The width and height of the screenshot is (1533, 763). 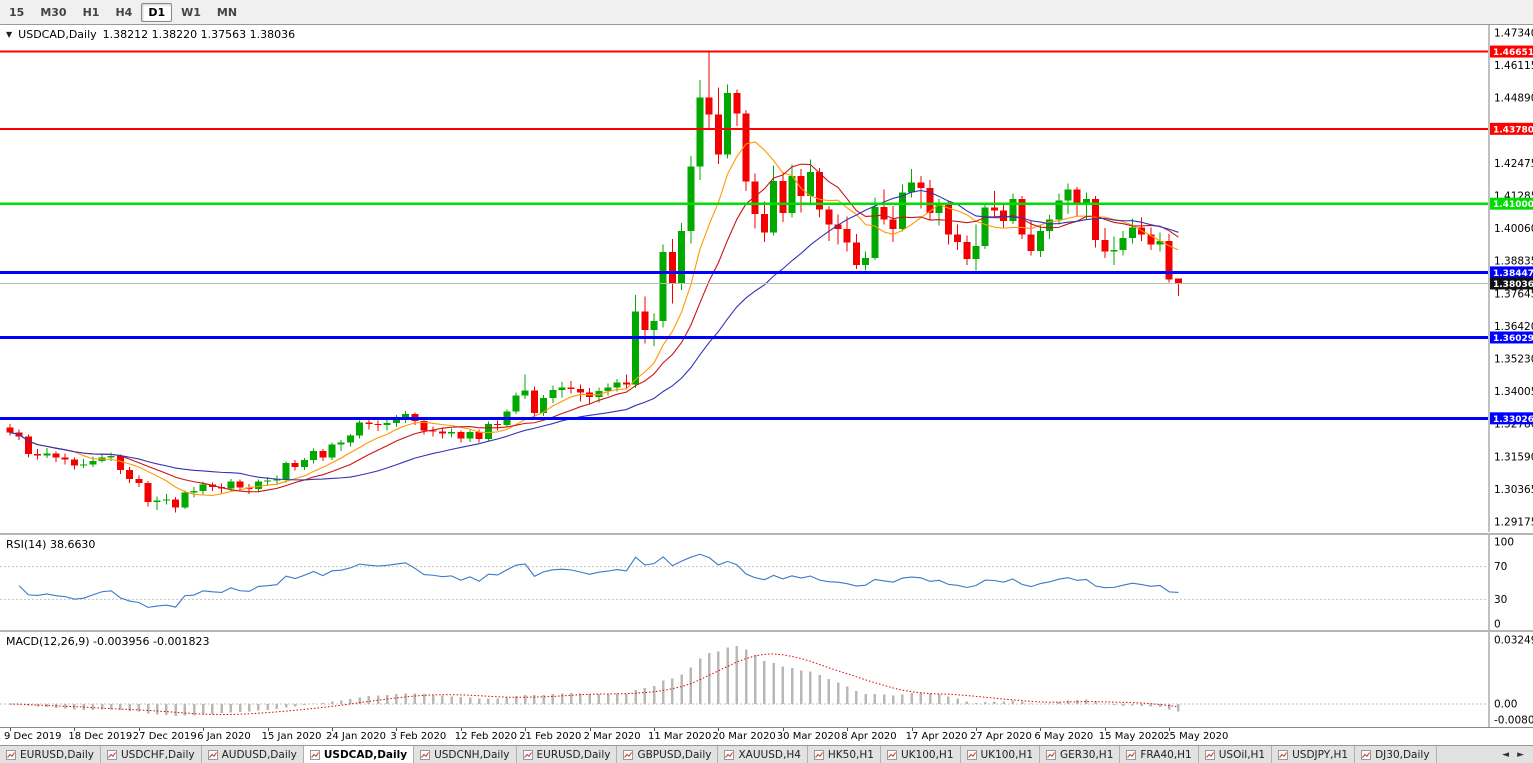 What do you see at coordinates (1320, 754) in the screenshot?
I see `tab-label: USDJPY,H1` at bounding box center [1320, 754].